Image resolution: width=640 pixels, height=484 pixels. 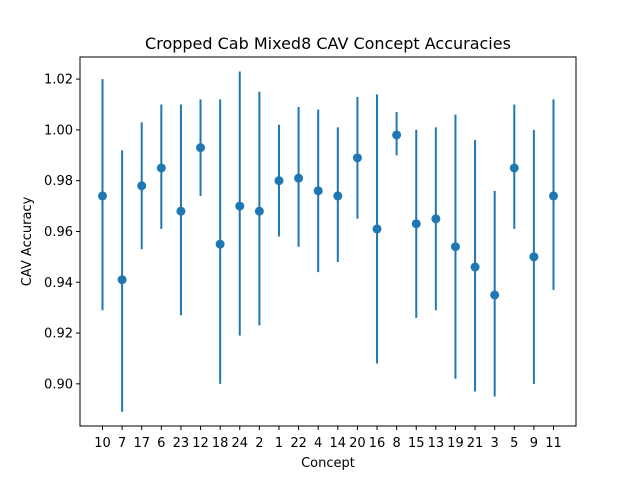 I want to click on x-tick-label-10: 10, so click(x=102, y=443).